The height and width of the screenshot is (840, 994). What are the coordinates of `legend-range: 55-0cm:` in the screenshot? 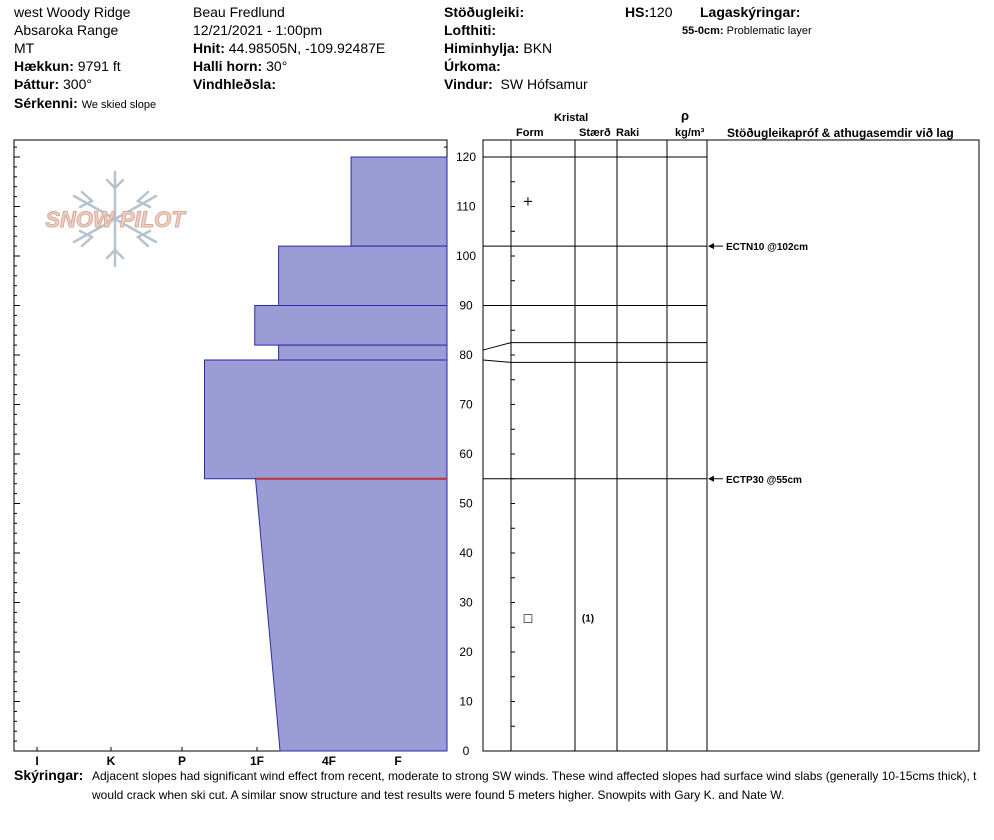 It's located at (703, 31).